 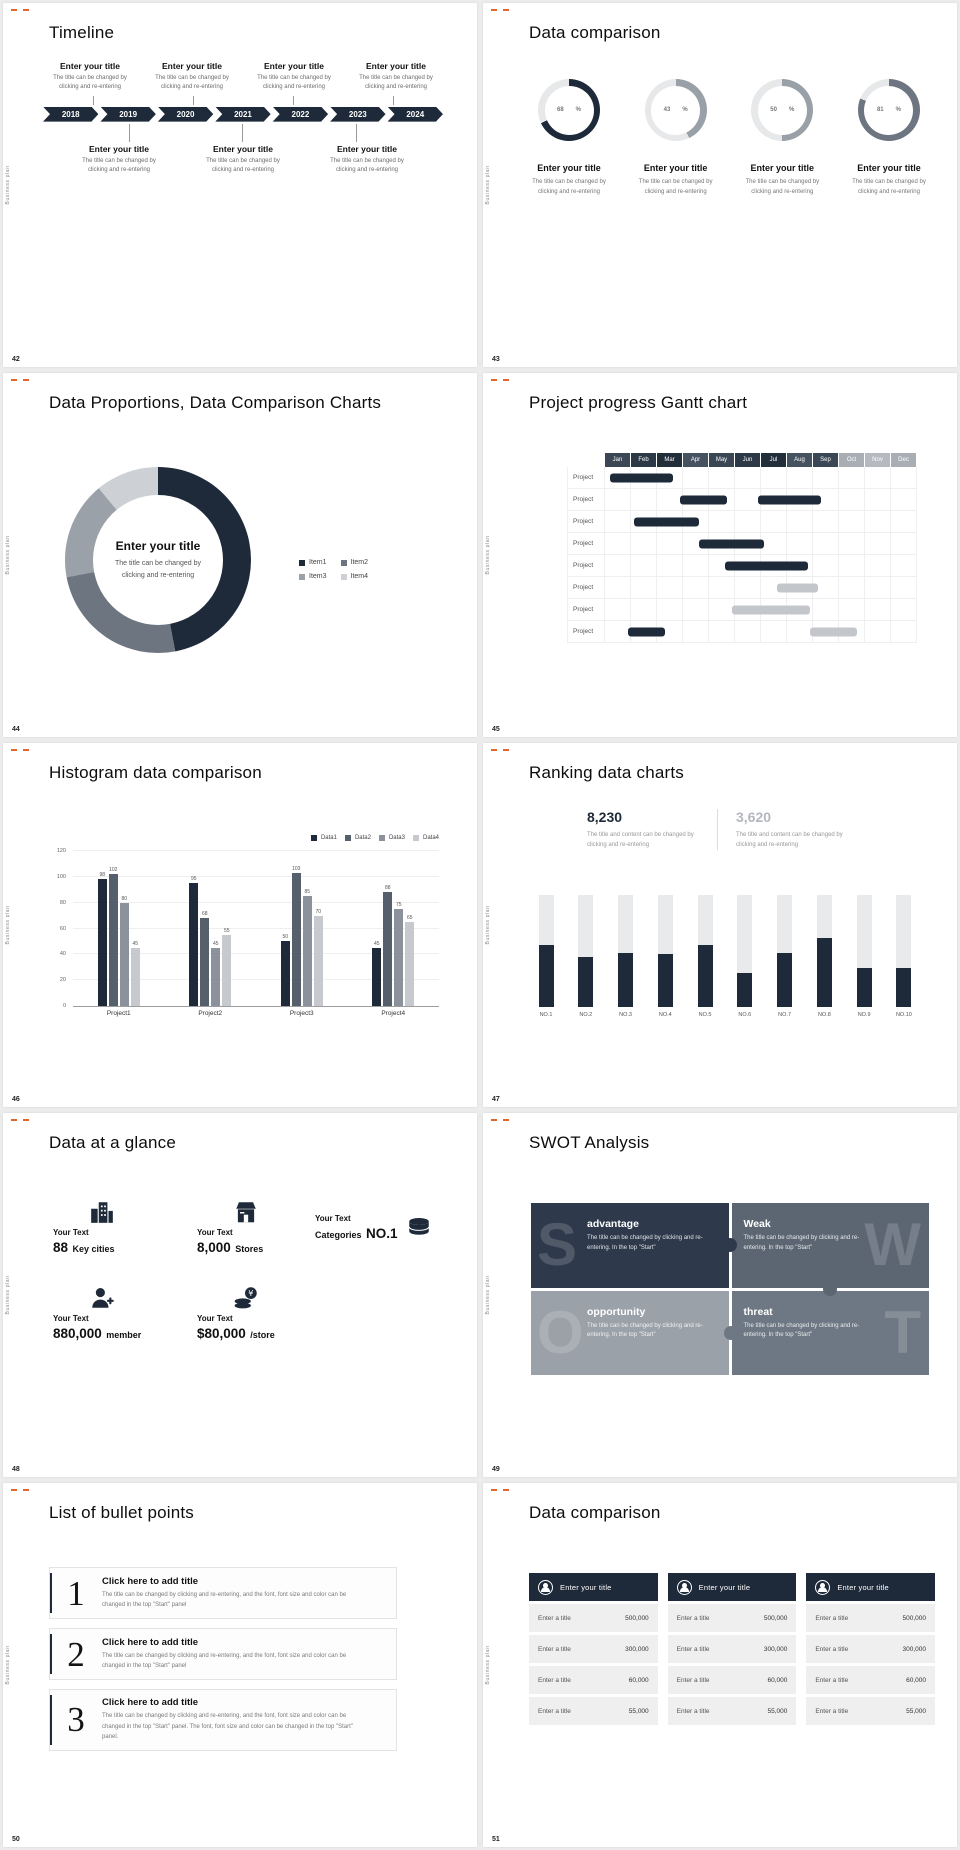 What do you see at coordinates (253, 1248) in the screenshot?
I see `glance-value: 8,000 Stores` at bounding box center [253, 1248].